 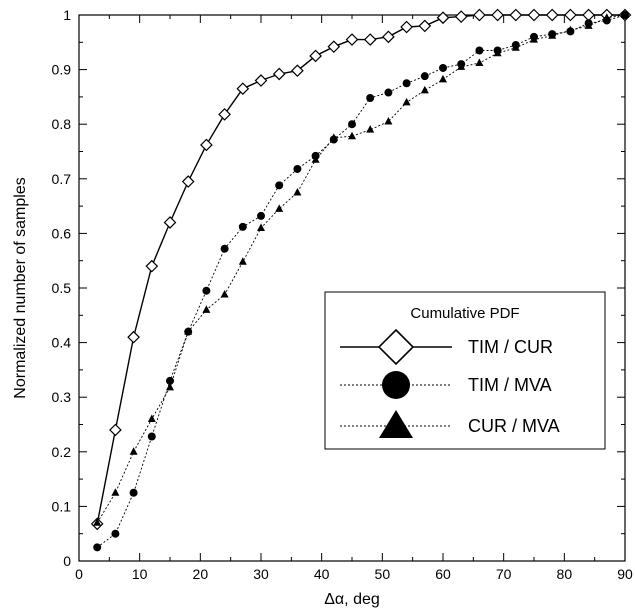 I want to click on y-tick-label: 0.2, so click(x=62, y=452).